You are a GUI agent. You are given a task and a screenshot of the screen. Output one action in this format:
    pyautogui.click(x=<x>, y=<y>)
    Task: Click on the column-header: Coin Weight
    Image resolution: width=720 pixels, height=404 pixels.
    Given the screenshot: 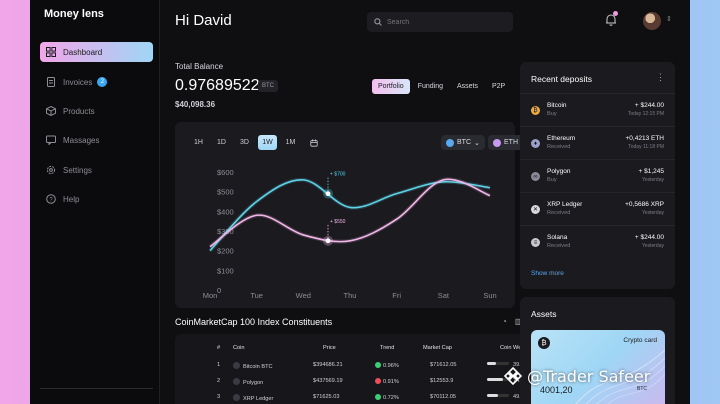 What is the action you would take?
    pyautogui.click(x=515, y=348)
    